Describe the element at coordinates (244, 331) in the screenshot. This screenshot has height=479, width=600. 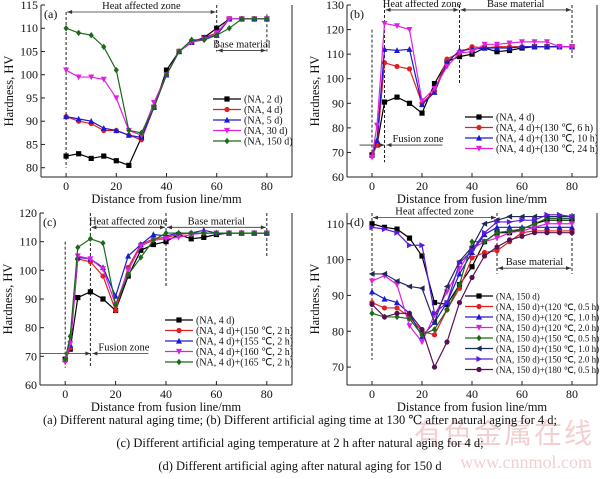
I see `legend-entry: (NA, 4 d)+(150 ℃, 2 h)` at that location.